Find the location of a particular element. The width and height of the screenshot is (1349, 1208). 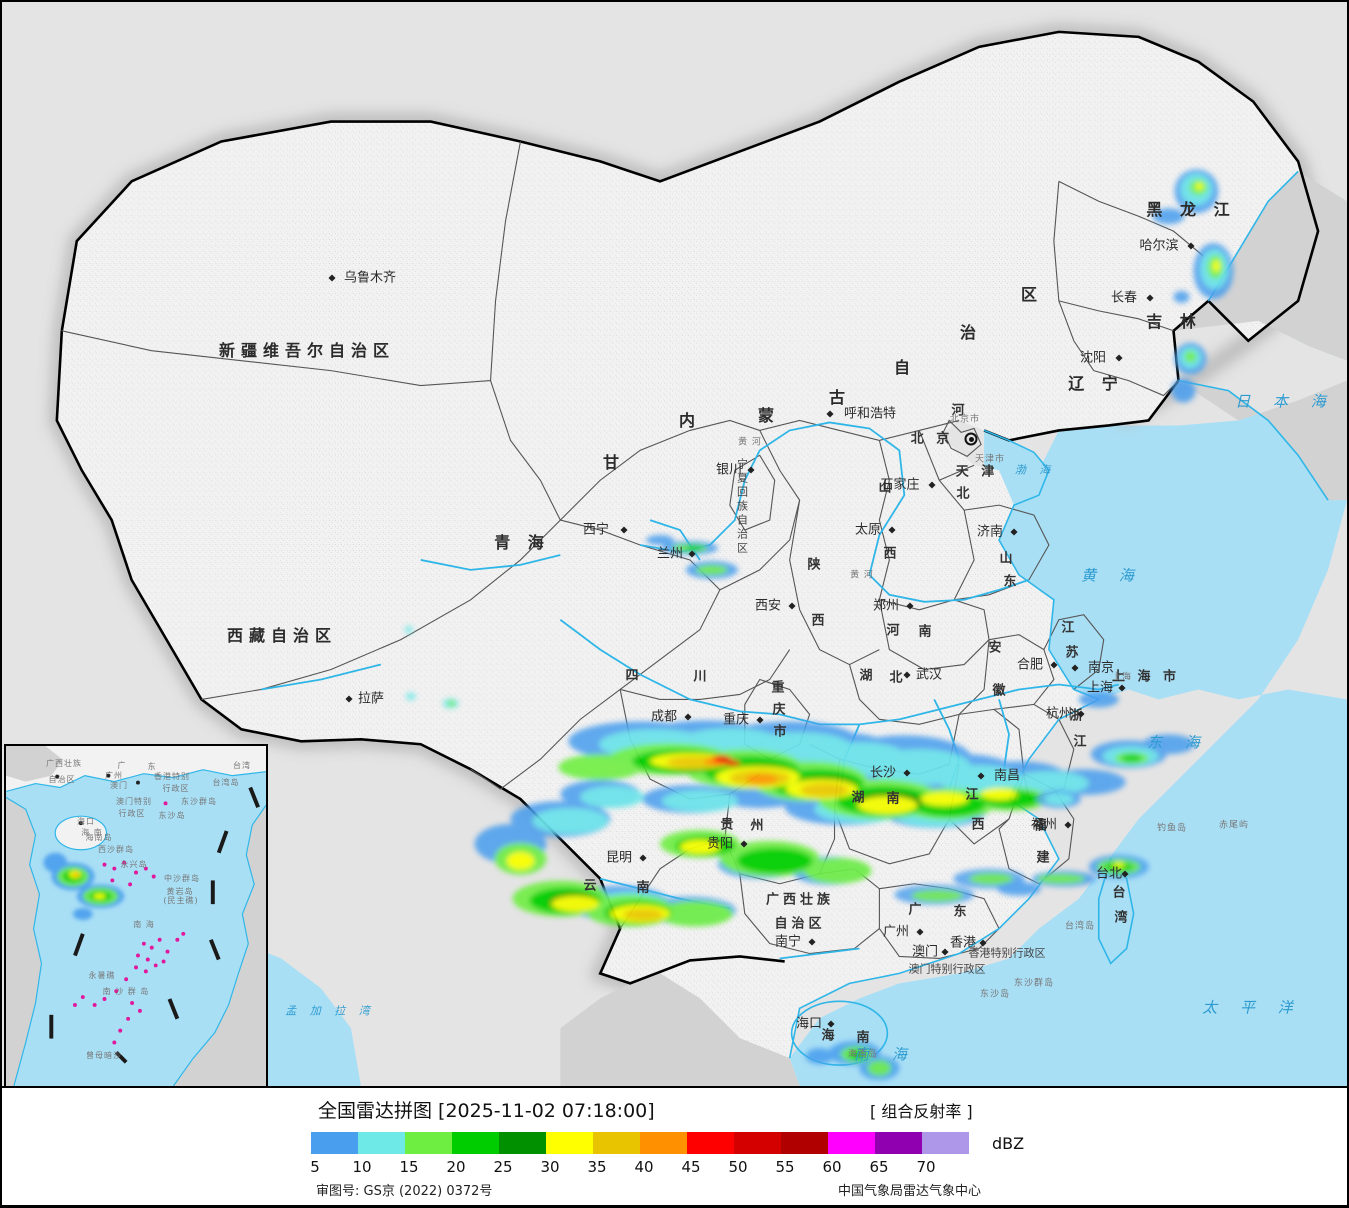

dbz-tick-label: 35 is located at coordinates (597, 1167).